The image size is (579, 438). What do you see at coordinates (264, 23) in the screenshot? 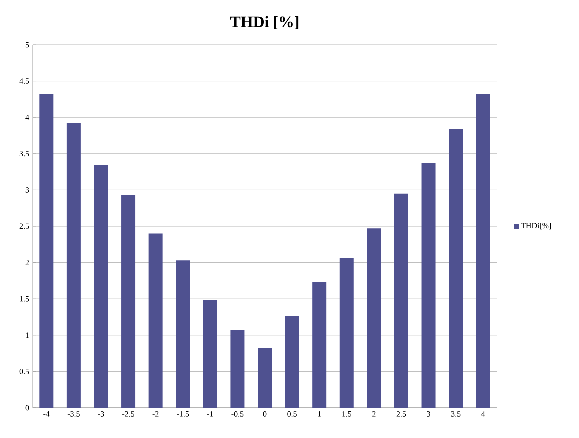
I see `chart-title: THDi [%]` at bounding box center [264, 23].